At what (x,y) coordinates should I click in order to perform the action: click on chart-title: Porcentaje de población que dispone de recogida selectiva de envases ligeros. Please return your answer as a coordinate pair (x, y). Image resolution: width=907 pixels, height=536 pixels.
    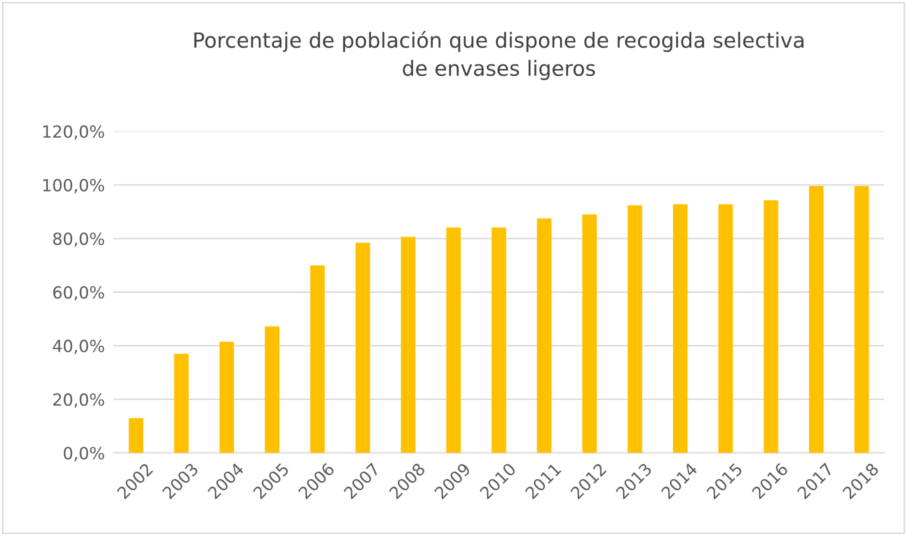
    Looking at the image, I should click on (499, 55).